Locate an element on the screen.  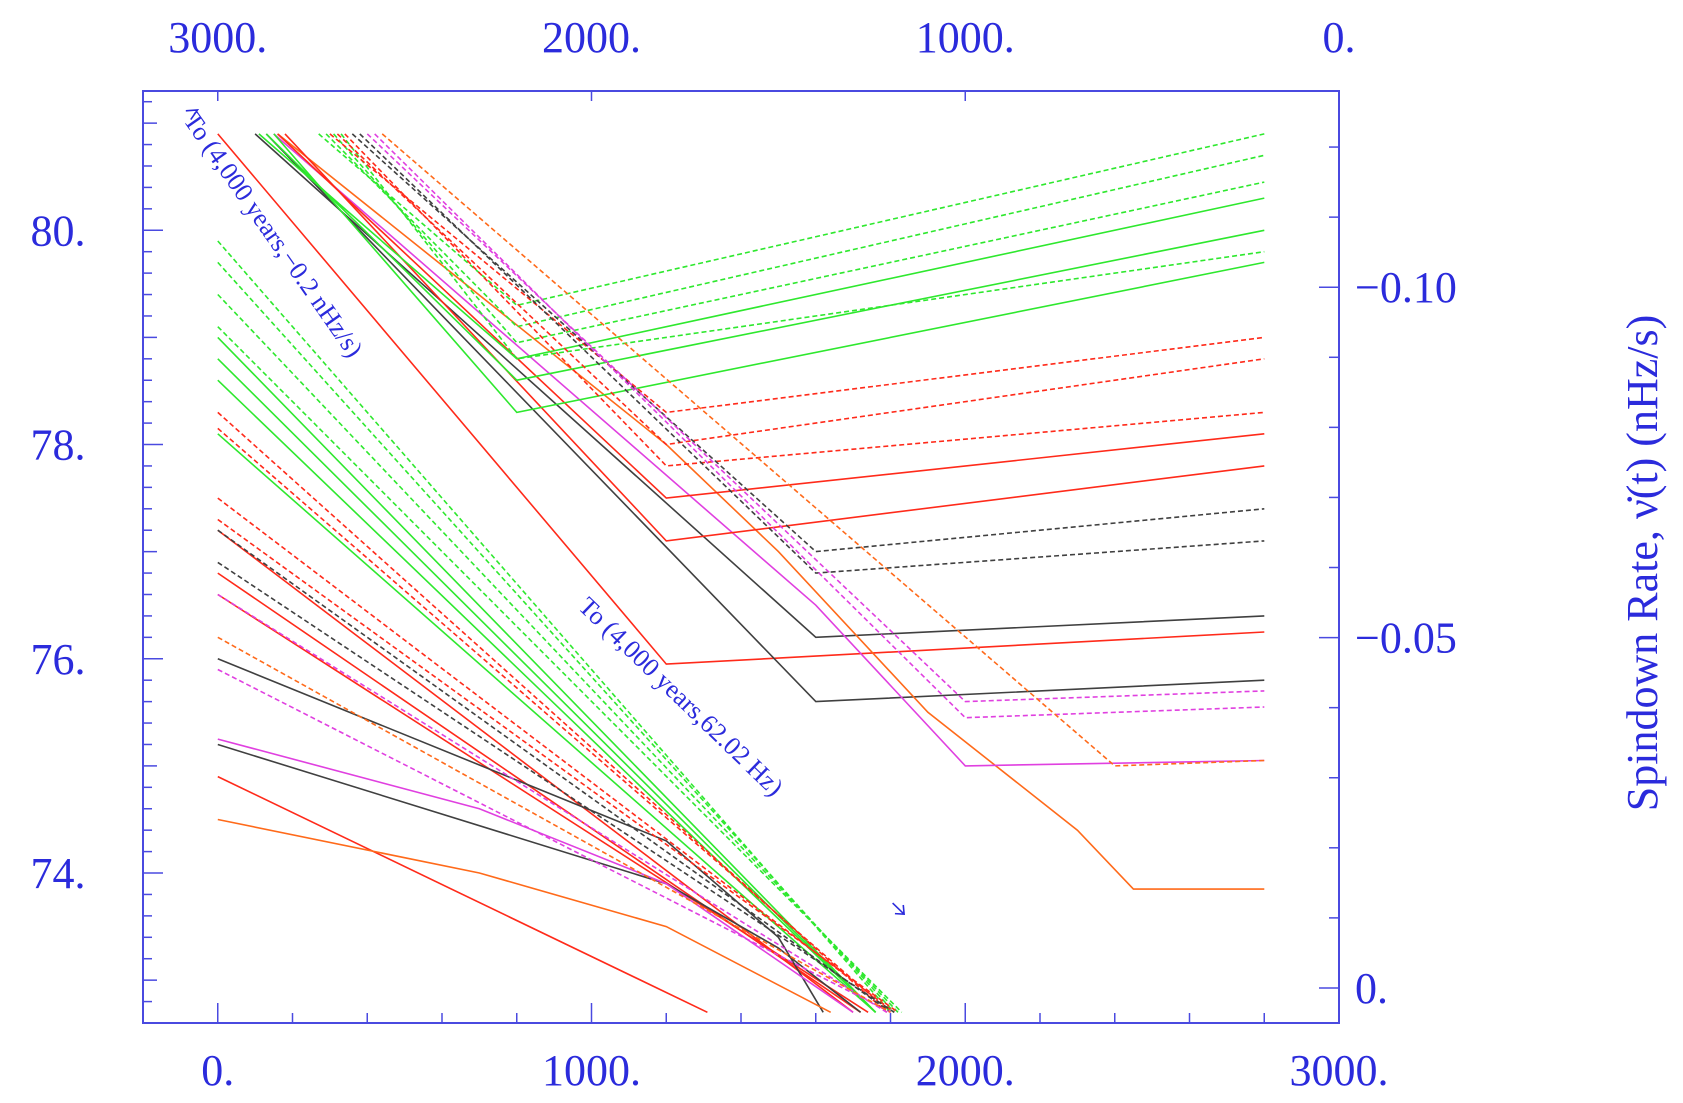
x-tick-label: 2000. is located at coordinates (965, 1070).